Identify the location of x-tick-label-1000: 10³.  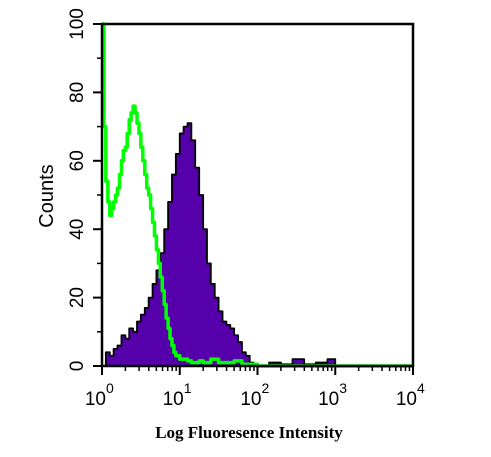
(332, 395).